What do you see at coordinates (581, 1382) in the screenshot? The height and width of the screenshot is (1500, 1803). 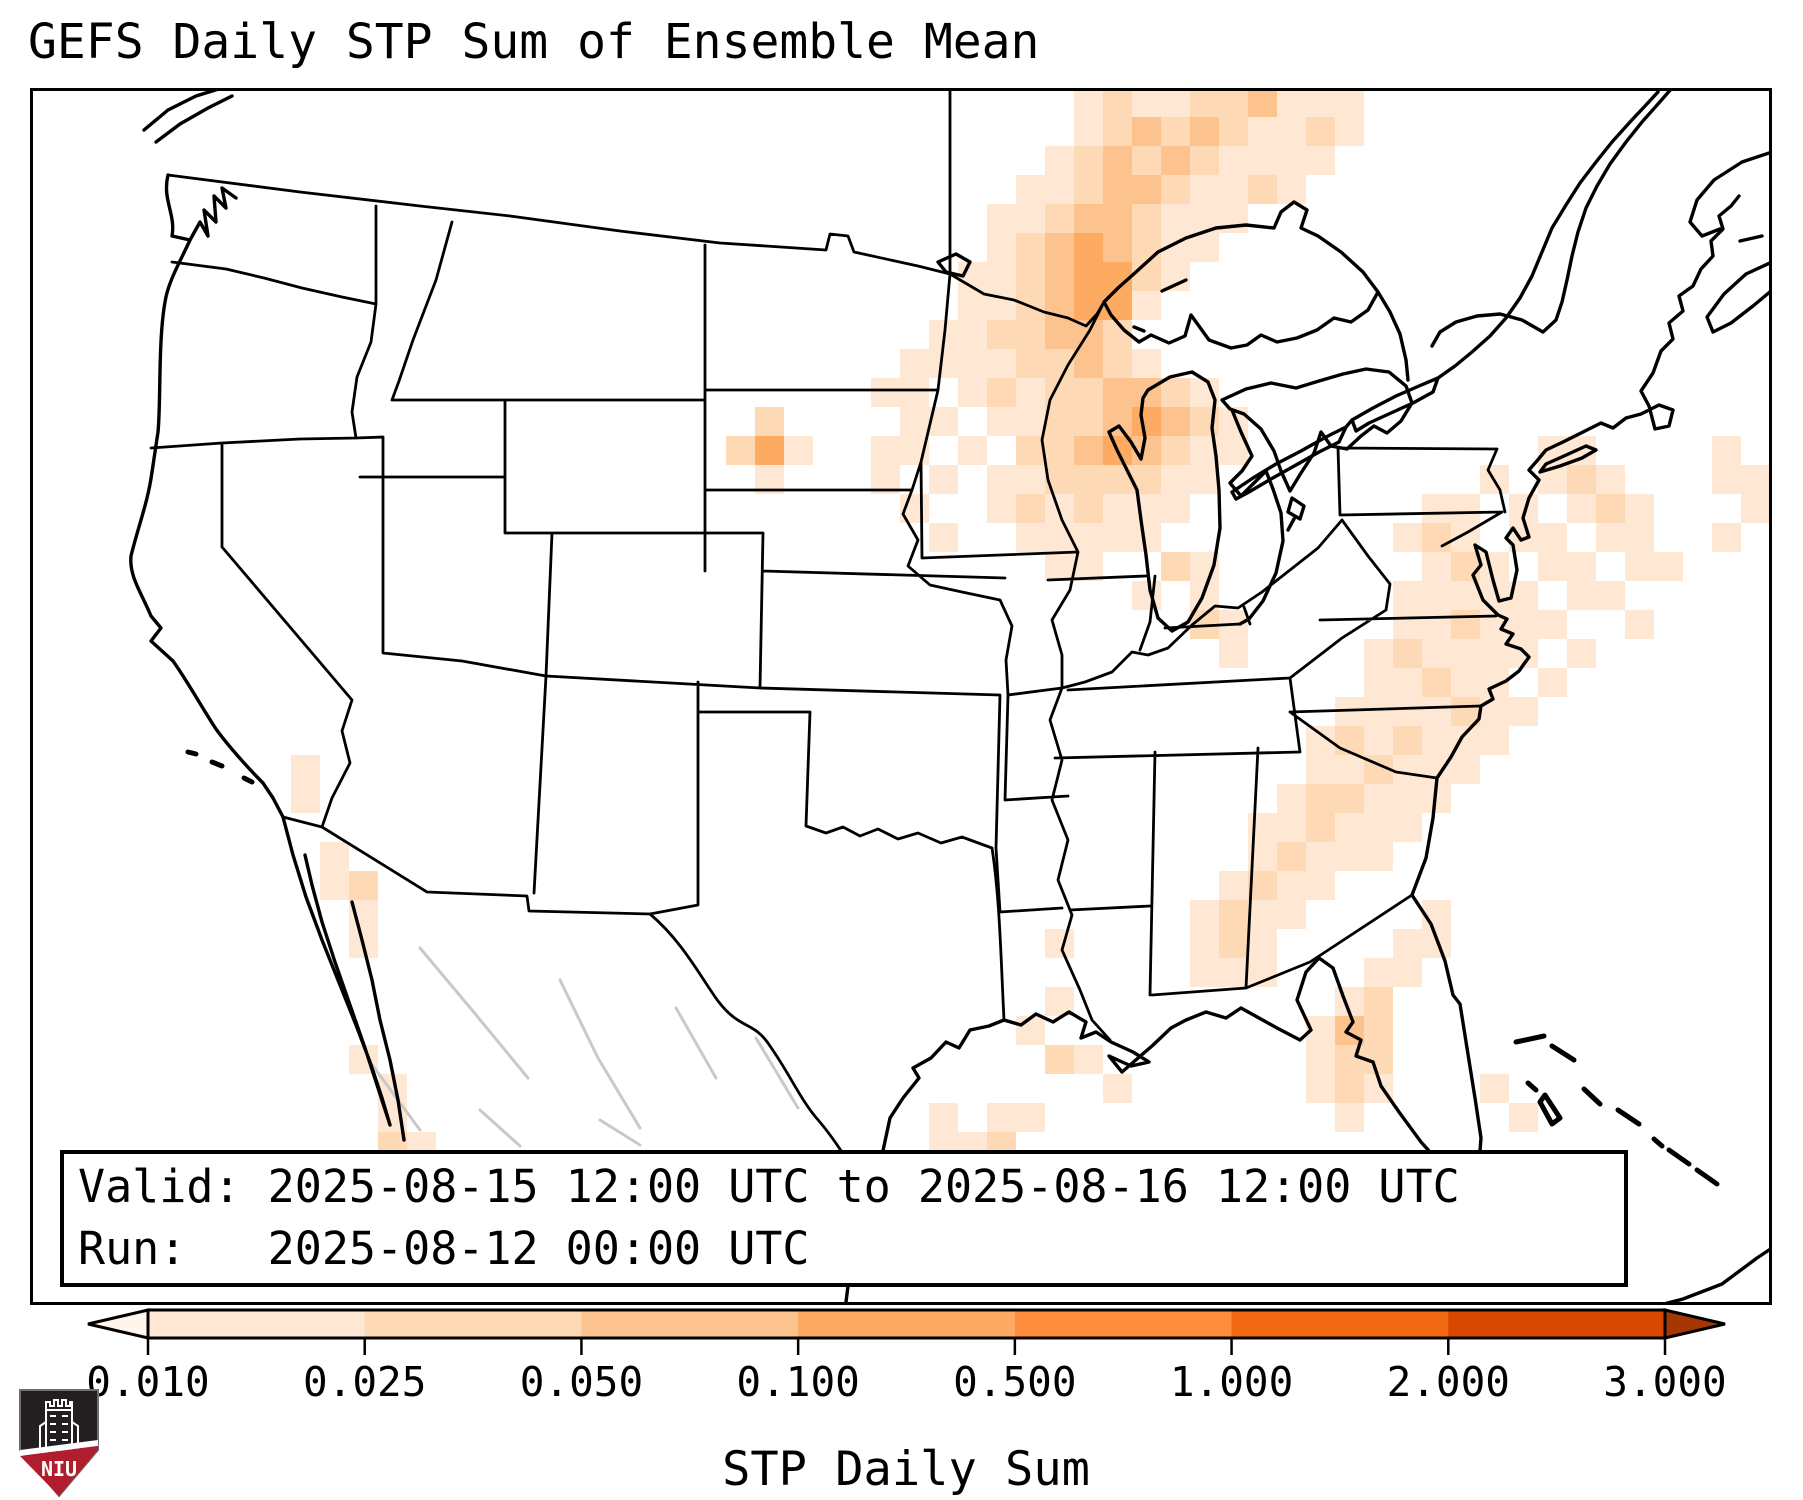 I see `colorbar-tick-label: 0.050` at bounding box center [581, 1382].